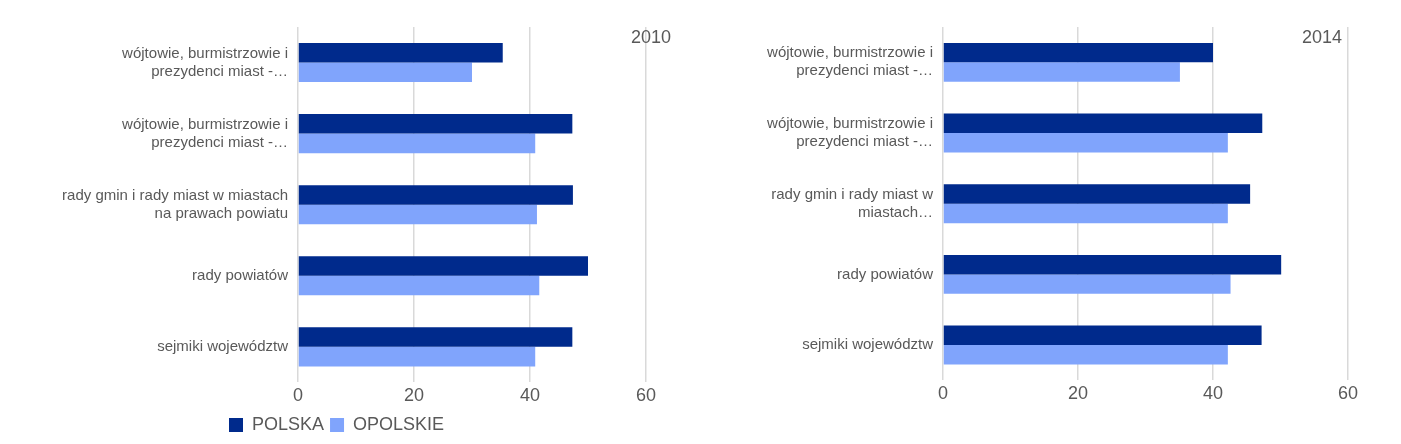 This screenshot has height=444, width=1401. I want to click on legend-label: POLSKA, so click(288, 423).